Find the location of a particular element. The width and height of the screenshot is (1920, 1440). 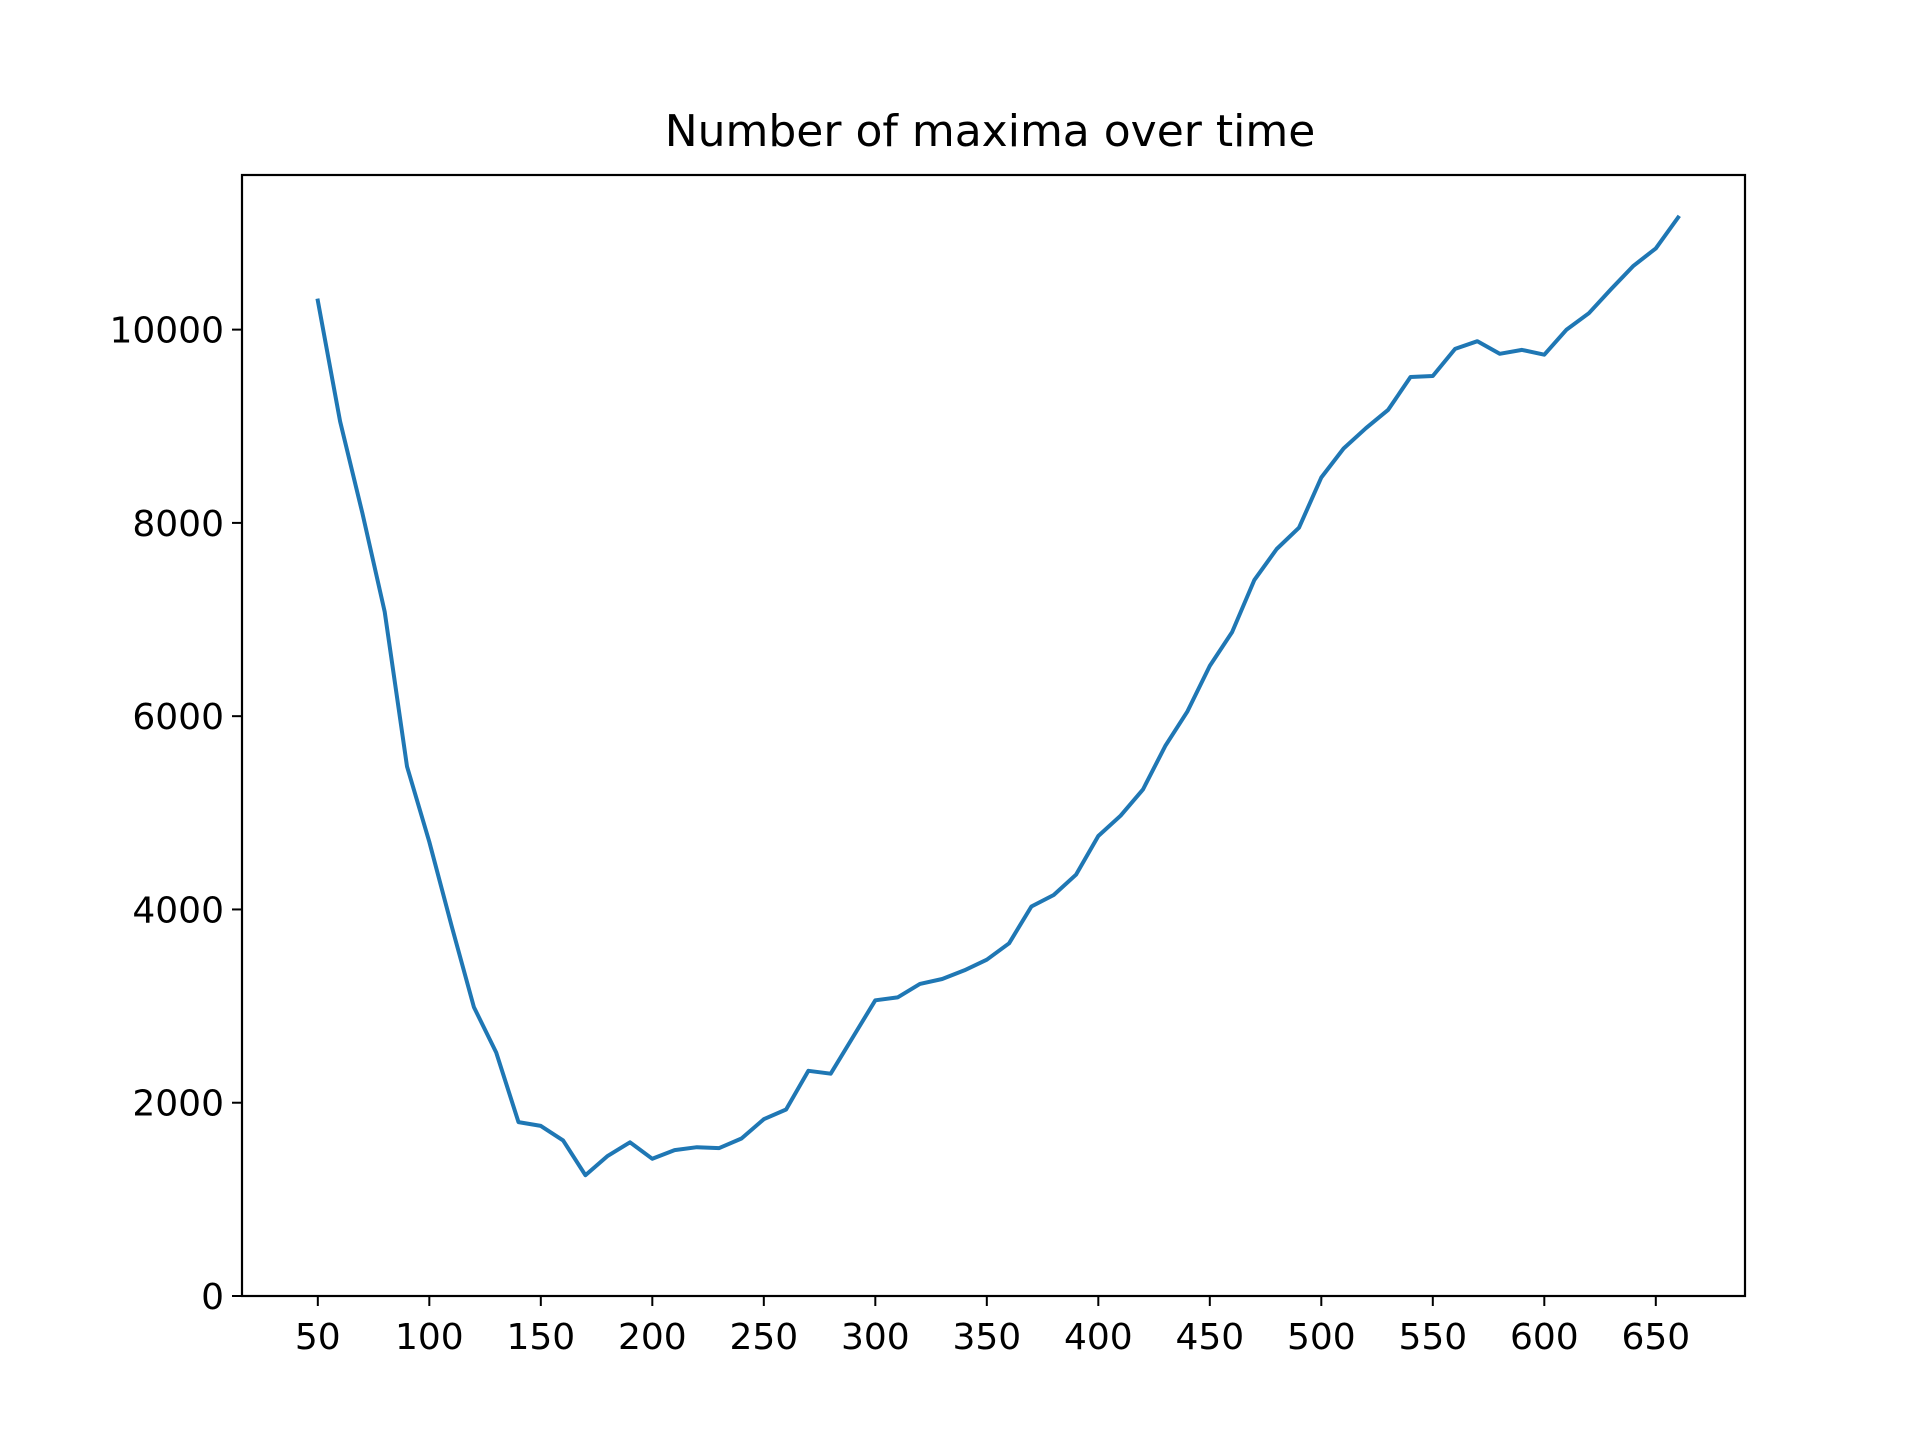

x-tick-label: 500 is located at coordinates (1321, 1337).